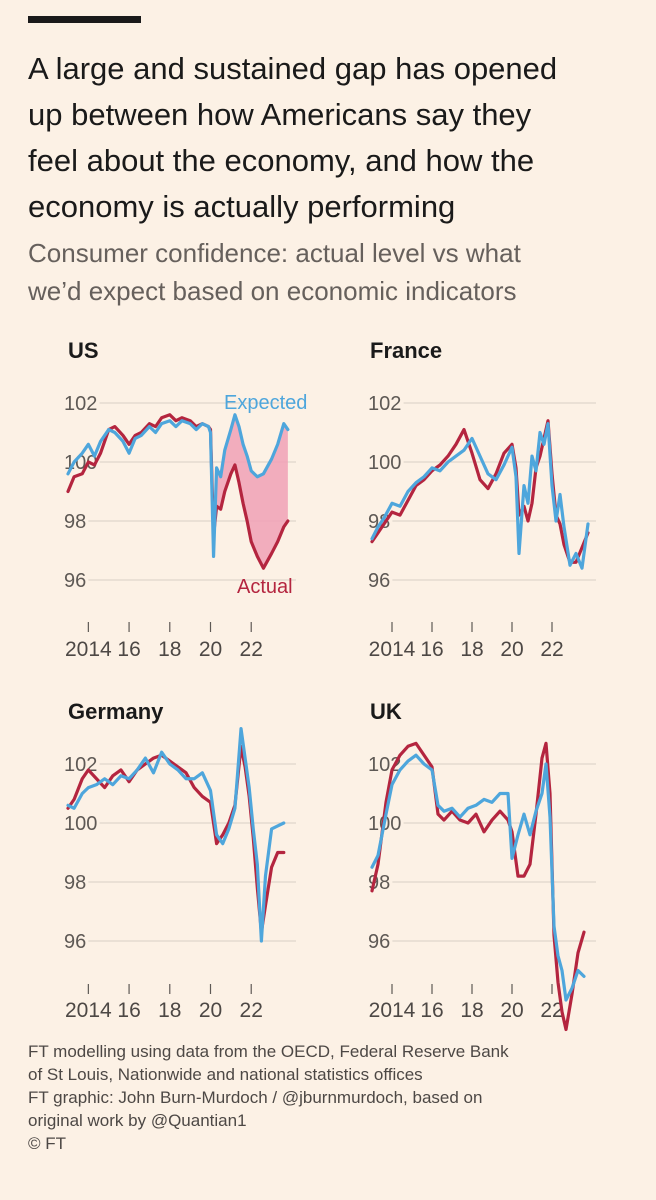  What do you see at coordinates (265, 587) in the screenshot?
I see `us-actual-annotation: Actual` at bounding box center [265, 587].